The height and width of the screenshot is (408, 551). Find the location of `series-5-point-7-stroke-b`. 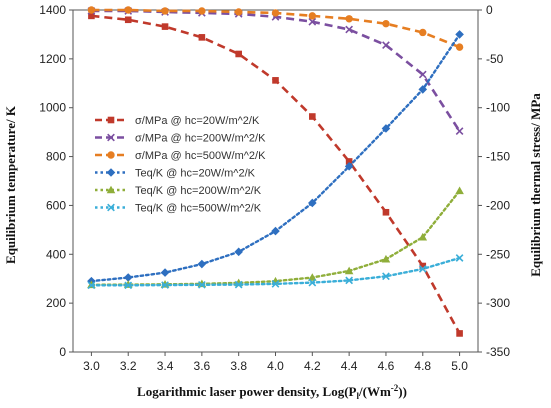

series-5-point-7-stroke-b is located at coordinates (349, 280).